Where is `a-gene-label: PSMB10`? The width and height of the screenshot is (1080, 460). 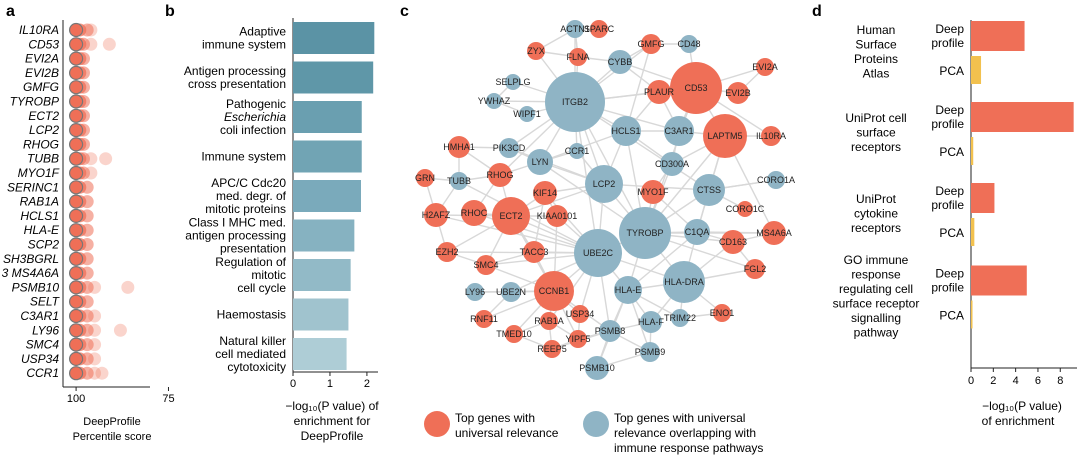
a-gene-label: PSMB10 is located at coordinates (36, 287).